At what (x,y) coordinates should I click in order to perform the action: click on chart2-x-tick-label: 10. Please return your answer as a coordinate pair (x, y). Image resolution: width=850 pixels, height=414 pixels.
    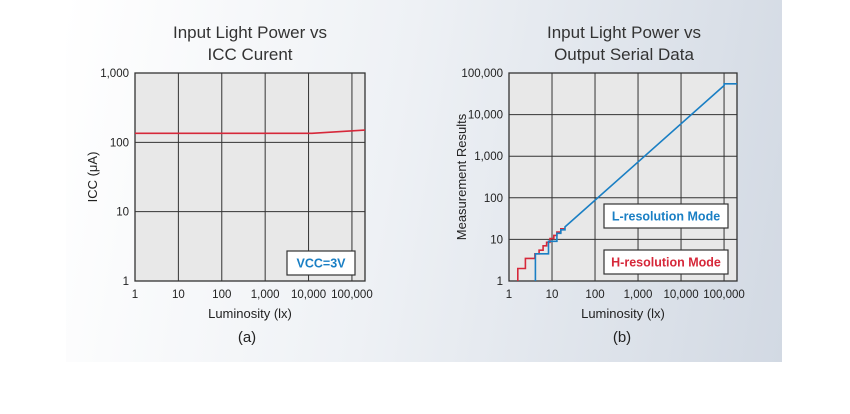
    Looking at the image, I should click on (552, 295).